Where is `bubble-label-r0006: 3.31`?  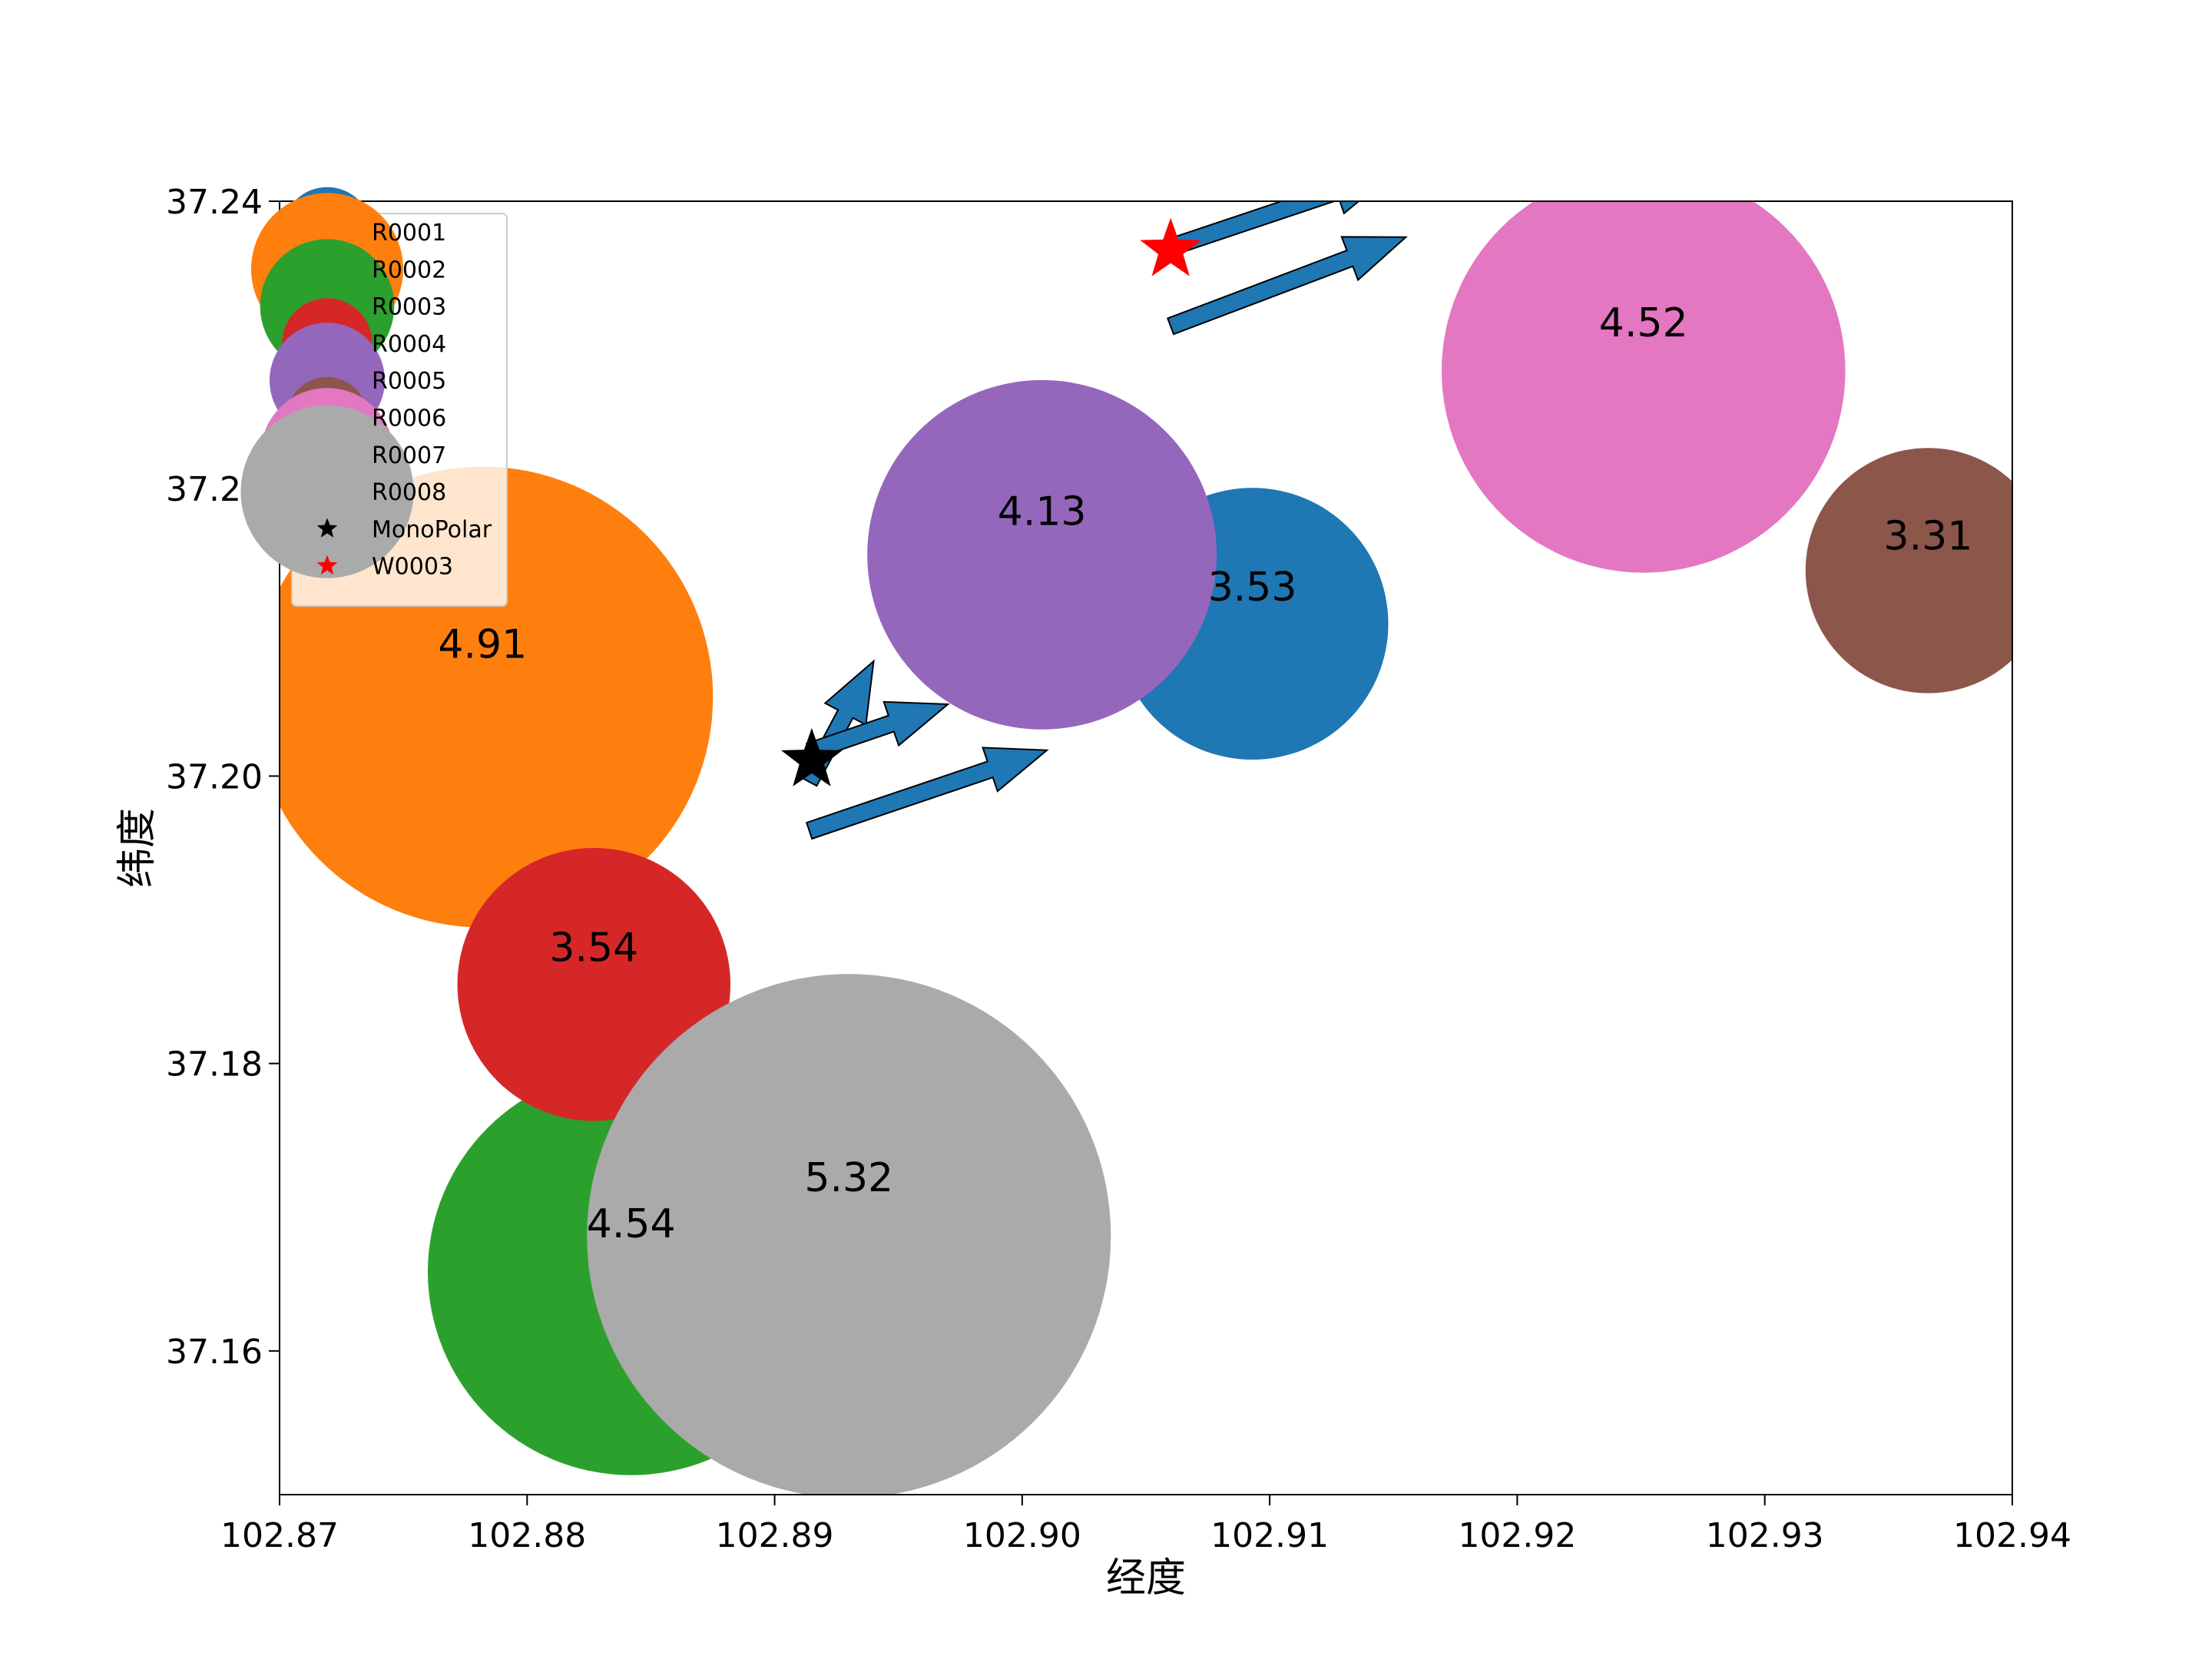
bubble-label-r0006: 3.31 is located at coordinates (1929, 537).